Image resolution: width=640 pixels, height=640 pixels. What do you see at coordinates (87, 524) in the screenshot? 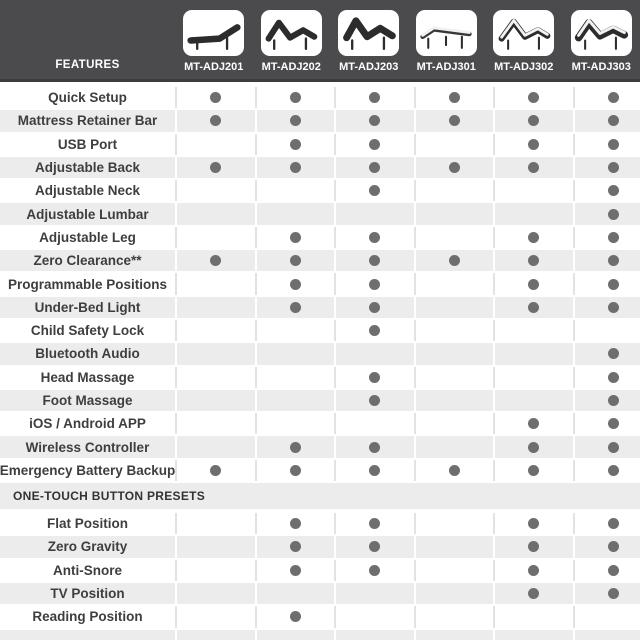
I see `feature-label: Flat Position` at bounding box center [87, 524].